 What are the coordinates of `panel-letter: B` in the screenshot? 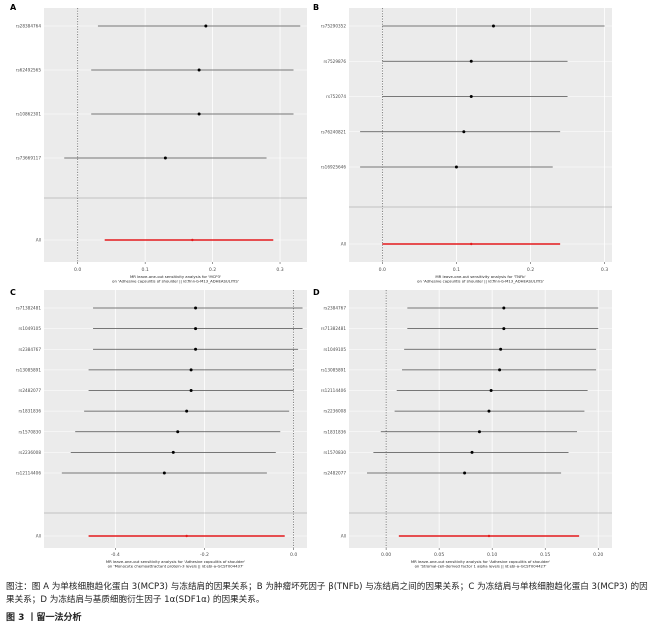 It's located at (316, 7).